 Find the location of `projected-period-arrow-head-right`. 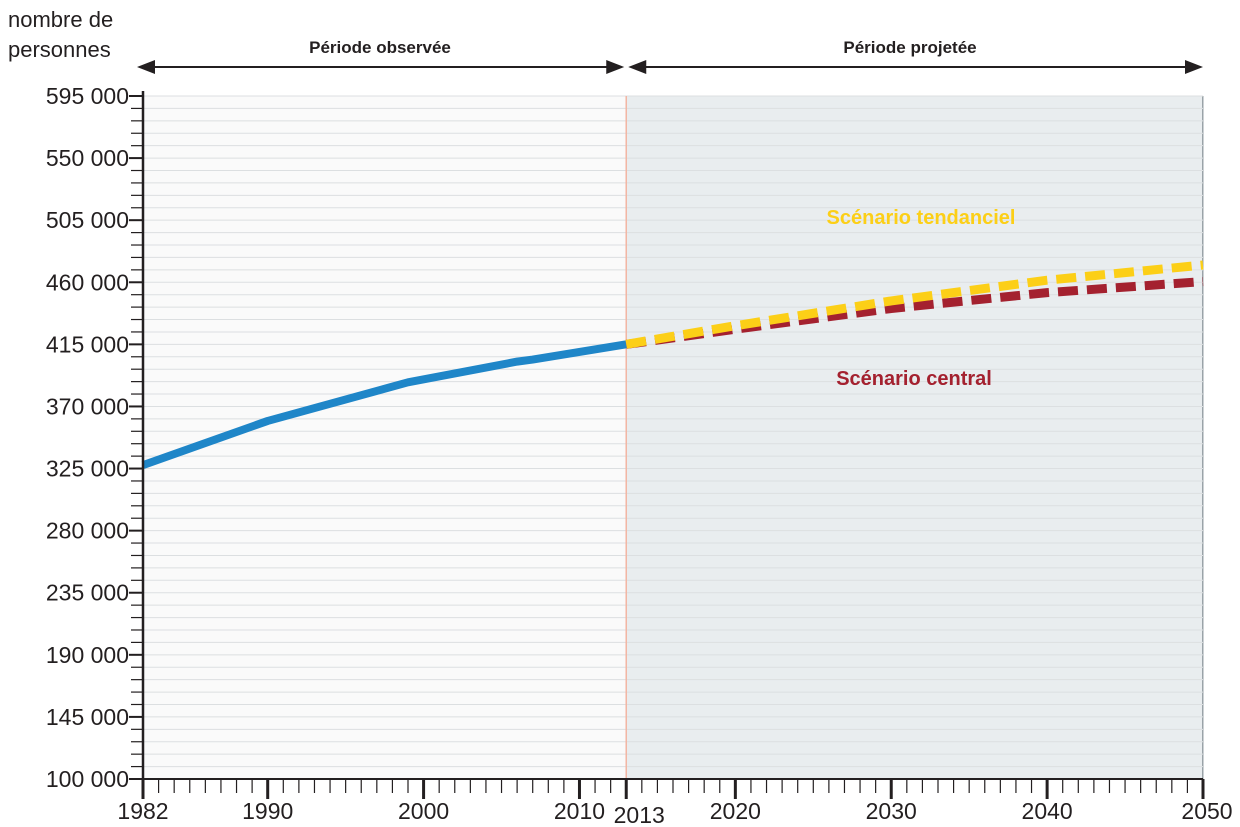

projected-period-arrow-head-right is located at coordinates (1194, 67).